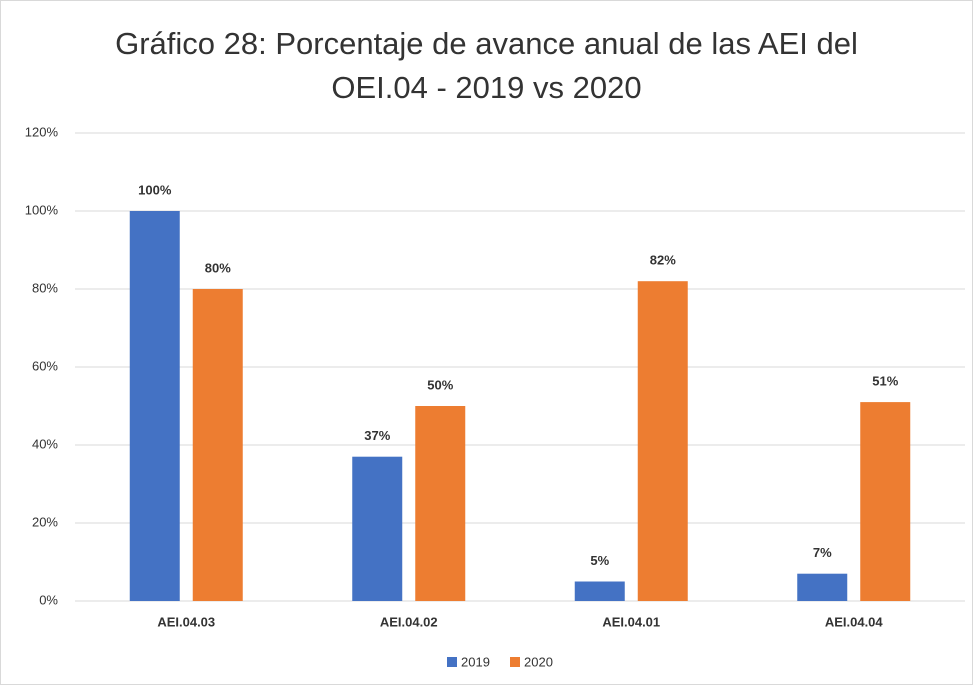  Describe the element at coordinates (42, 209) in the screenshot. I see `y-tick-label: 100%` at that location.